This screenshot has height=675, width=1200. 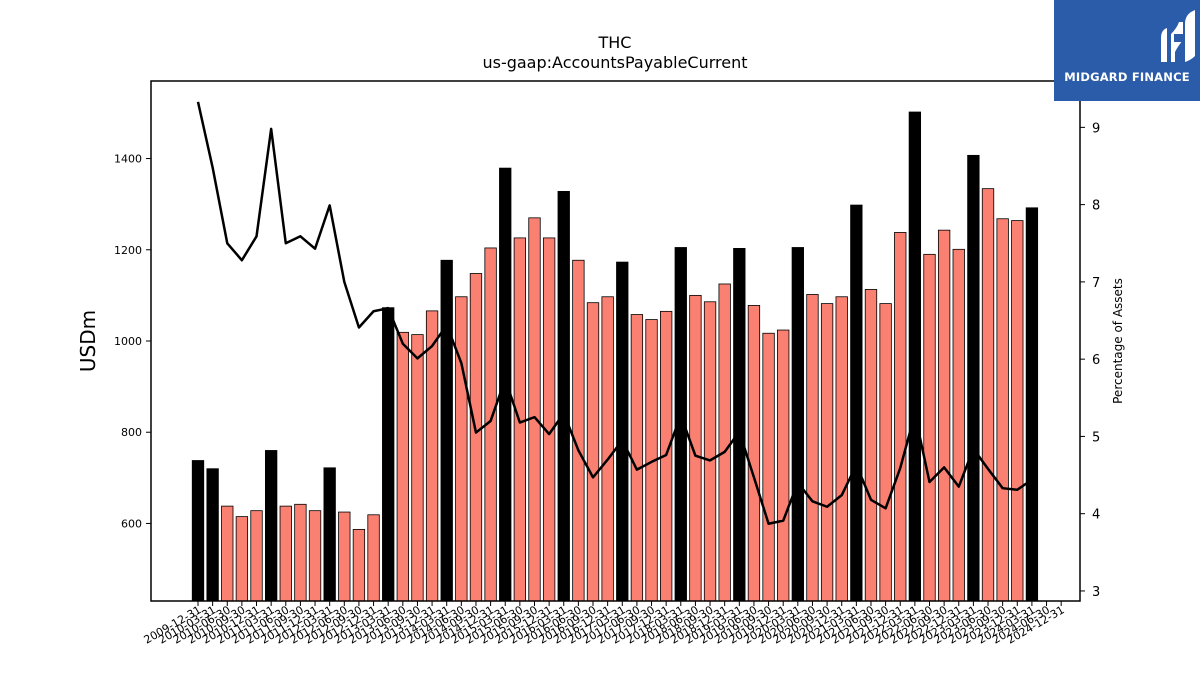 What do you see at coordinates (1096, 206) in the screenshot?
I see `y2-tick-label: 8` at bounding box center [1096, 206].